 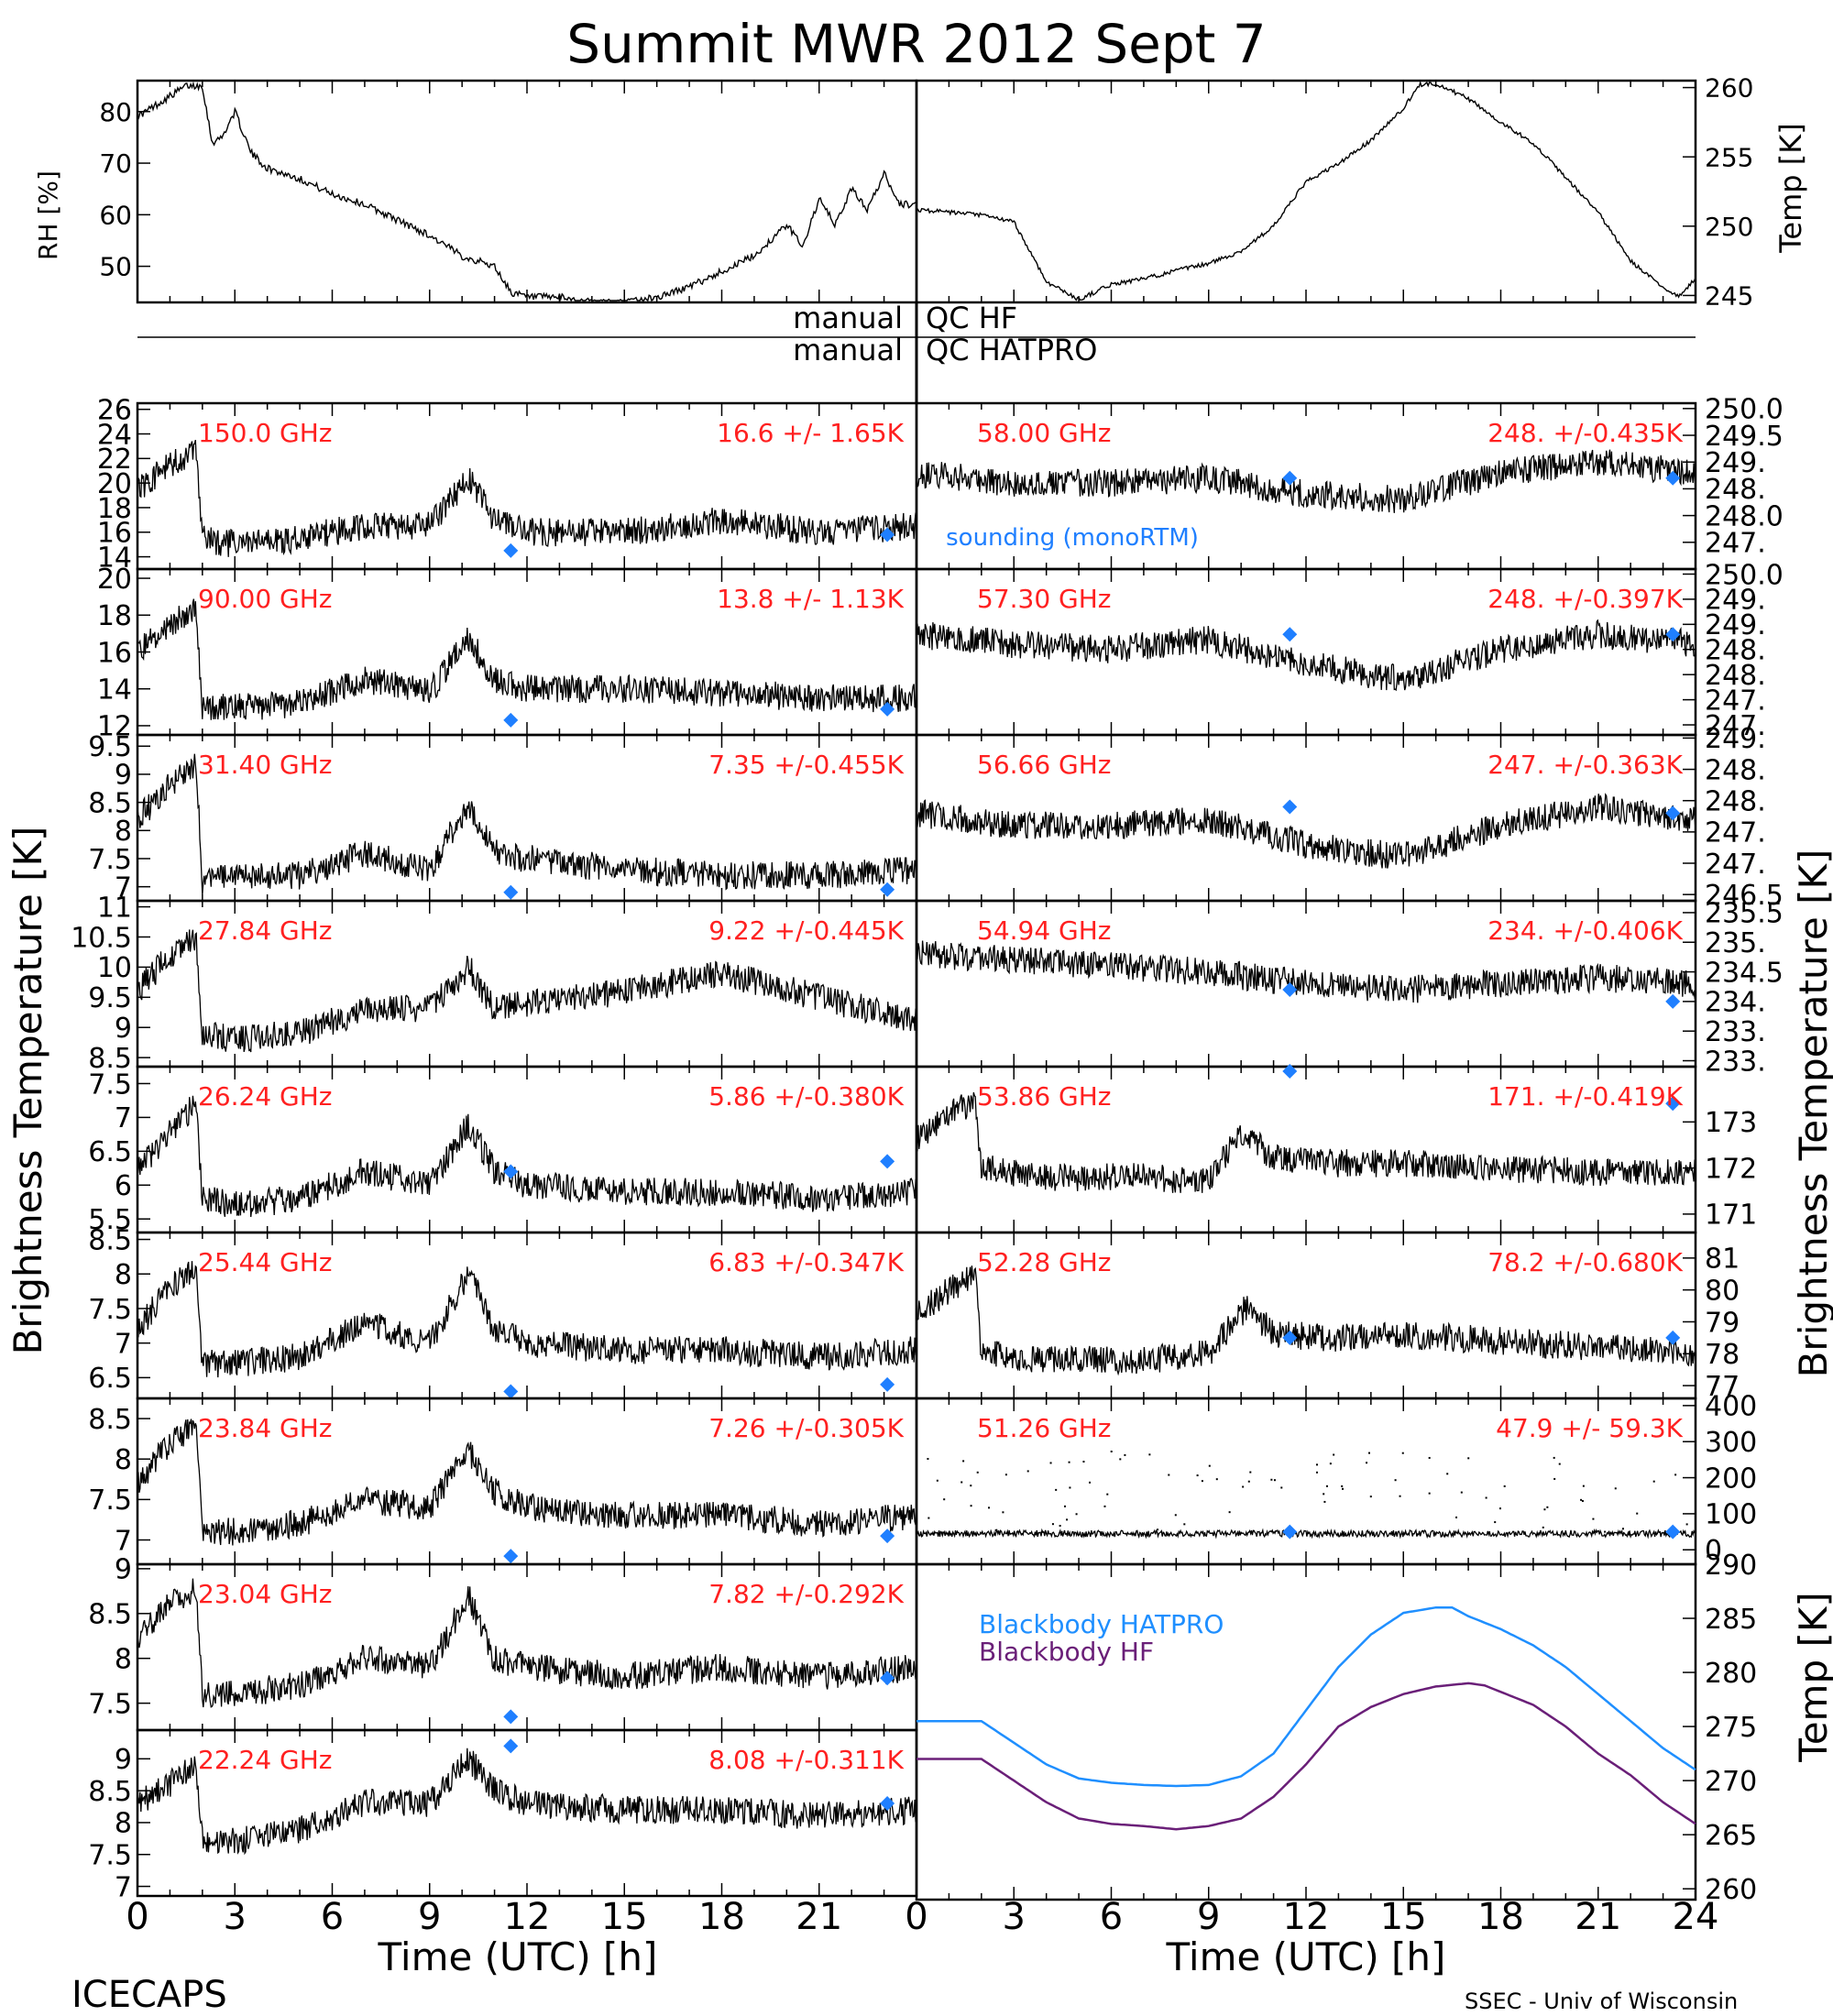 I want to click on x-tick-label: 9, so click(x=429, y=1917).